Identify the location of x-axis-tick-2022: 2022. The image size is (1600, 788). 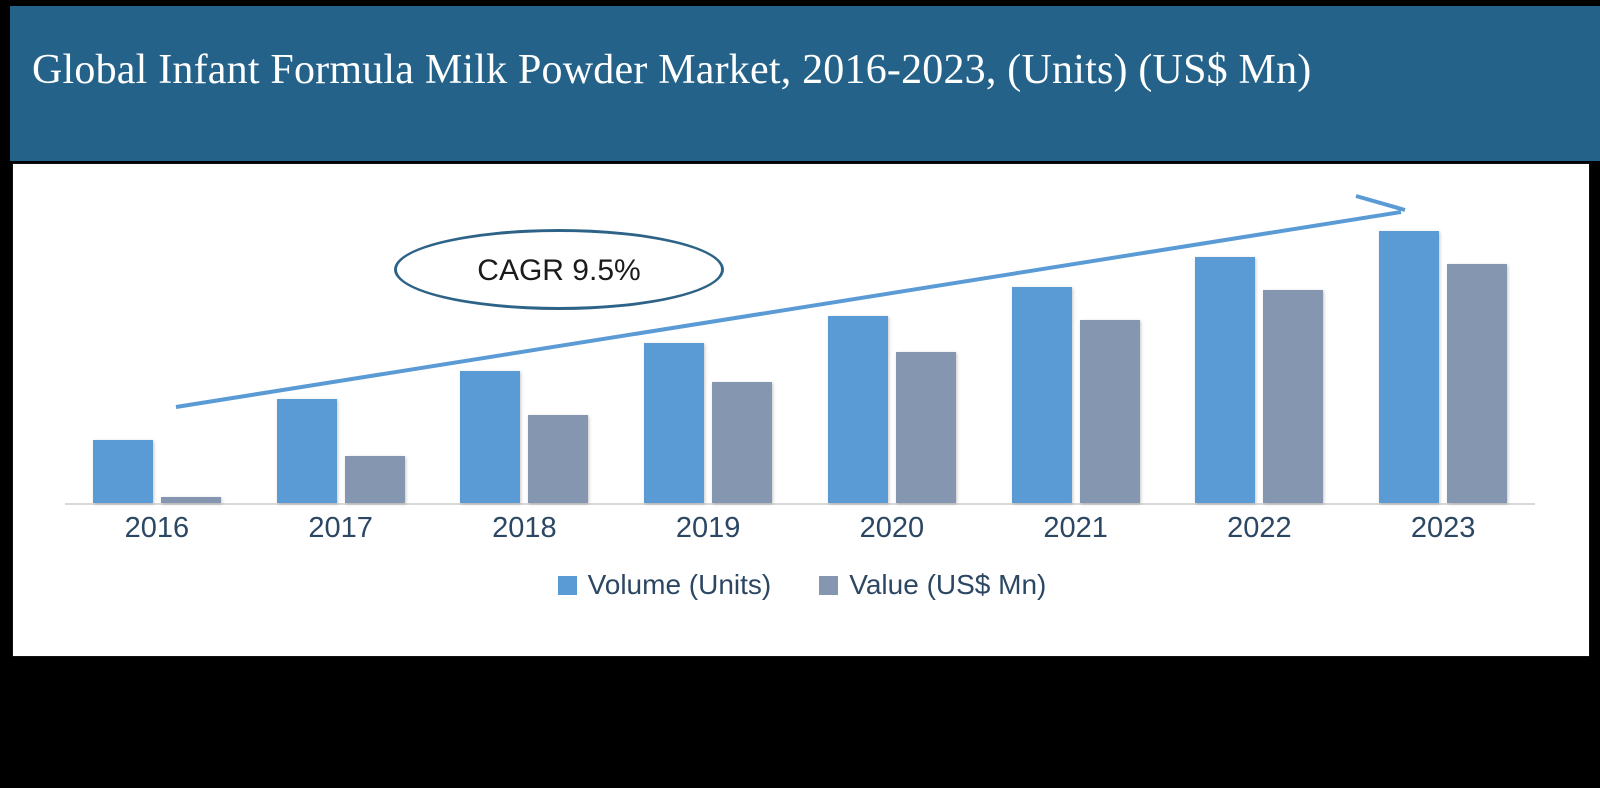
(1259, 528).